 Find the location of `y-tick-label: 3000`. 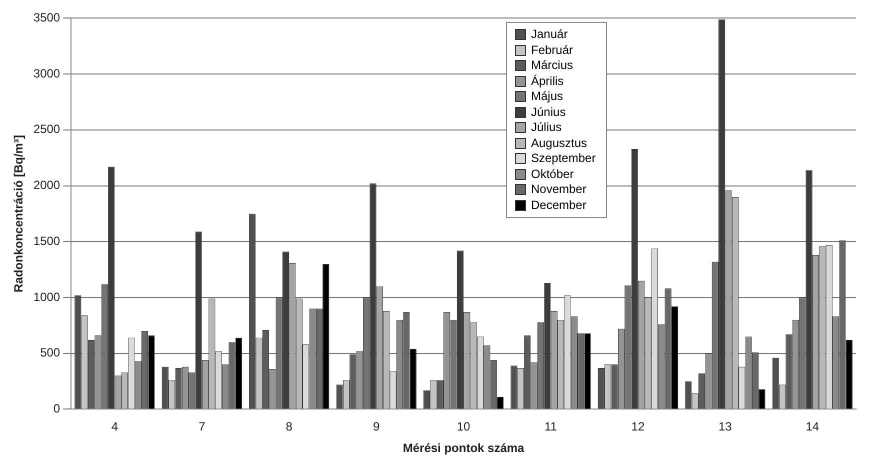

y-tick-label: 3000 is located at coordinates (46, 73).